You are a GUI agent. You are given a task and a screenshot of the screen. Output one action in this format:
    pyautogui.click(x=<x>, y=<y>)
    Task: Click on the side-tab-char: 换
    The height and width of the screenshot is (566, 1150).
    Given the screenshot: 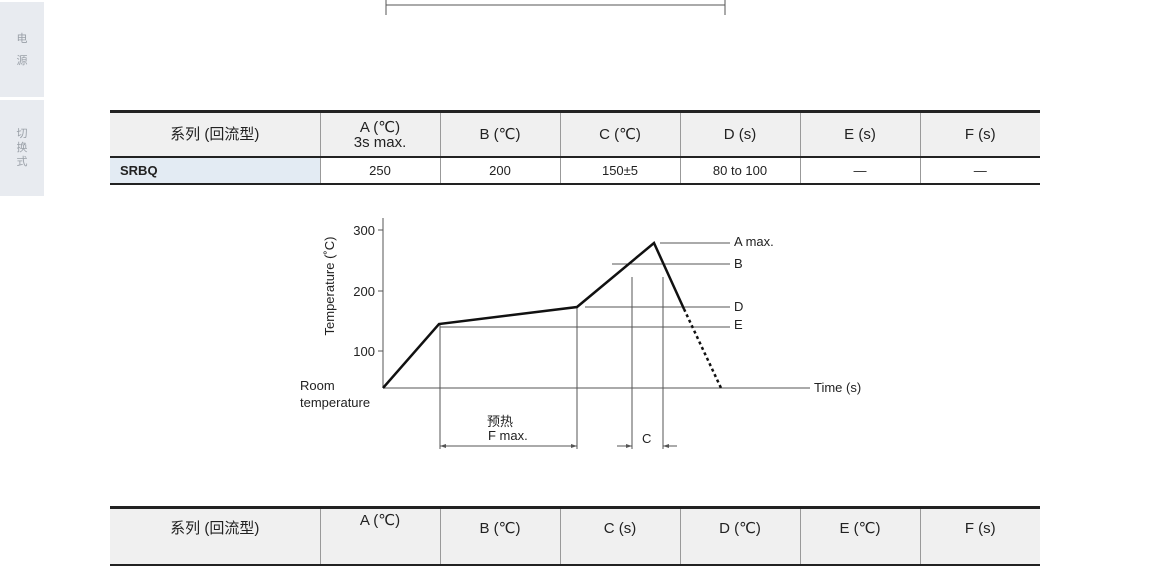 What is the action you would take?
    pyautogui.click(x=22, y=148)
    